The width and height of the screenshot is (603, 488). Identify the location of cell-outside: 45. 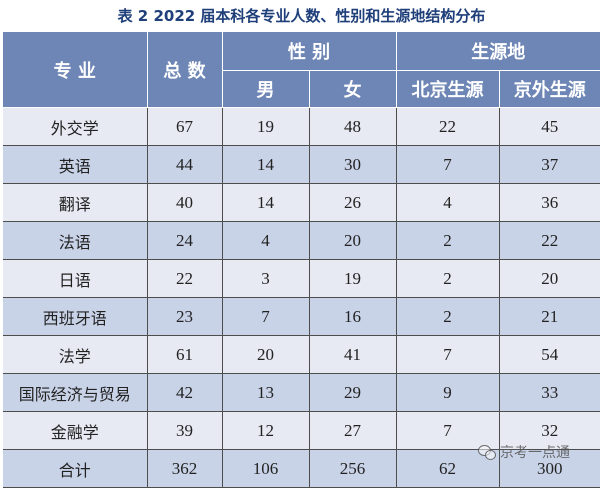
(549, 126).